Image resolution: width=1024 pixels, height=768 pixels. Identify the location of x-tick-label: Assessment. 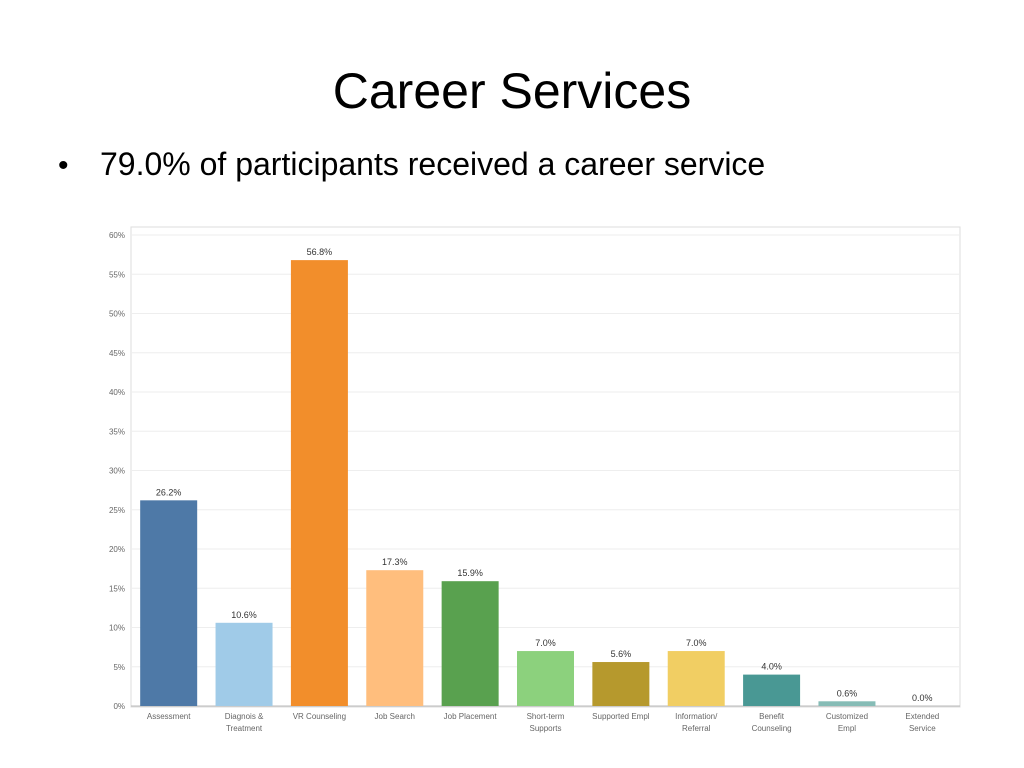
(169, 716).